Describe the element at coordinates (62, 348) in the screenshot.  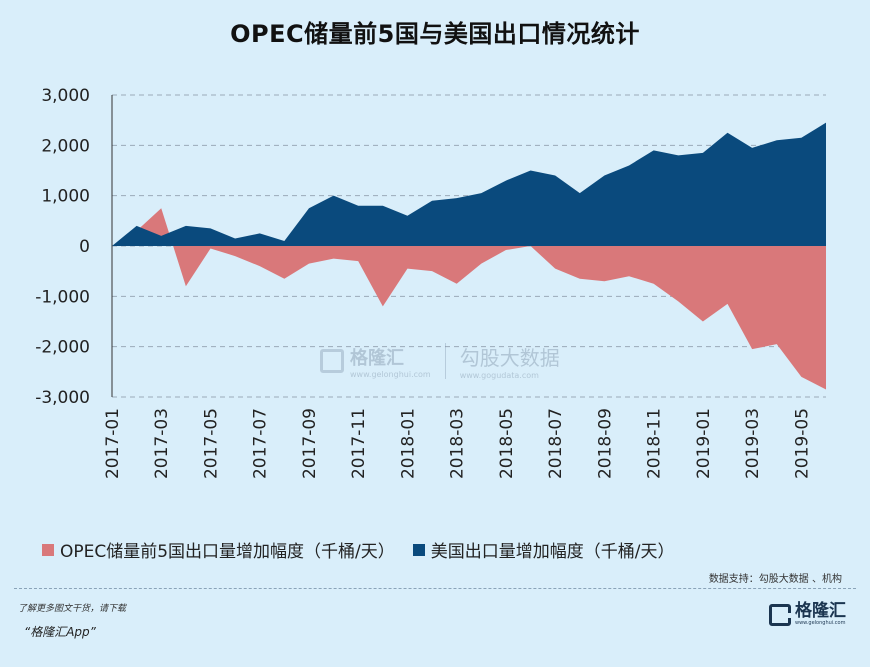
I see `y-tick-label: -2,000` at that location.